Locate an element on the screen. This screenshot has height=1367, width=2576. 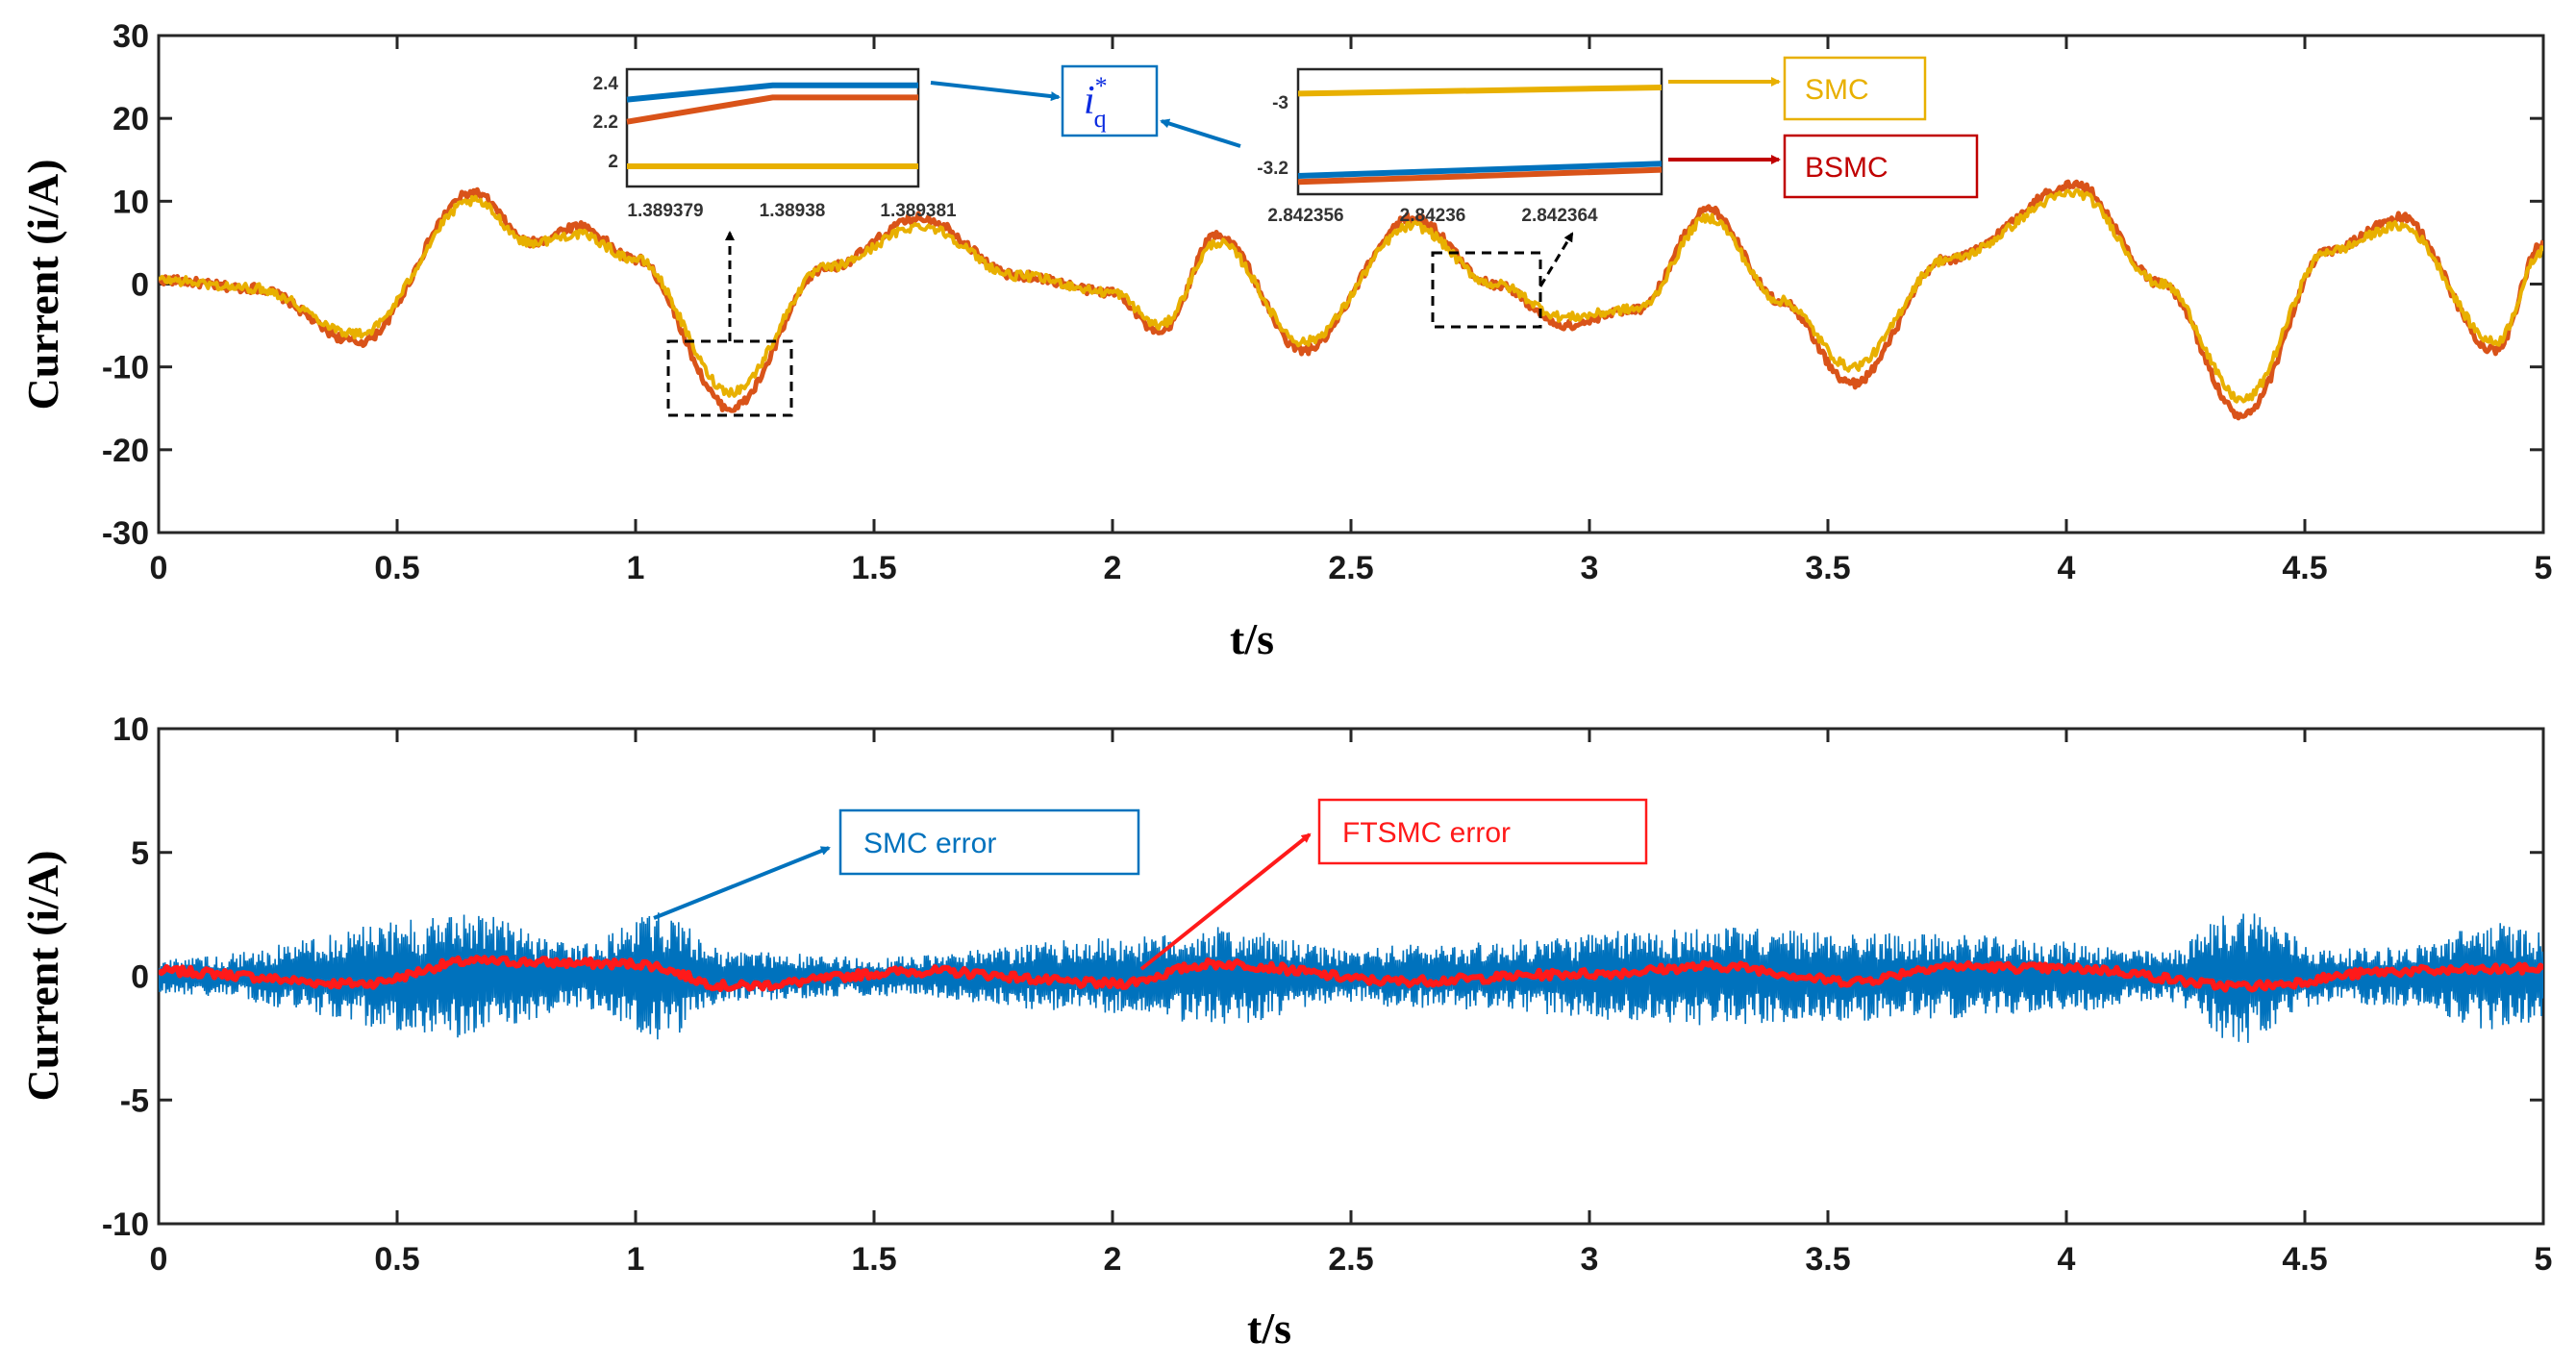
top-series-smc-line is located at coordinates (1351, 295).